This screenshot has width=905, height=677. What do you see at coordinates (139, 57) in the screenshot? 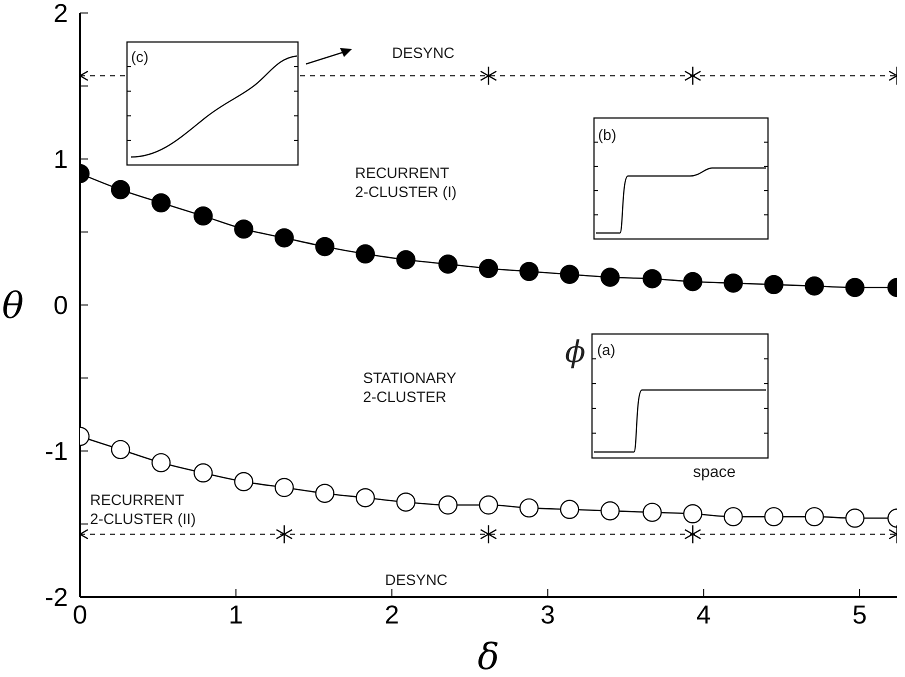
I see `annotation: (c)` at bounding box center [139, 57].